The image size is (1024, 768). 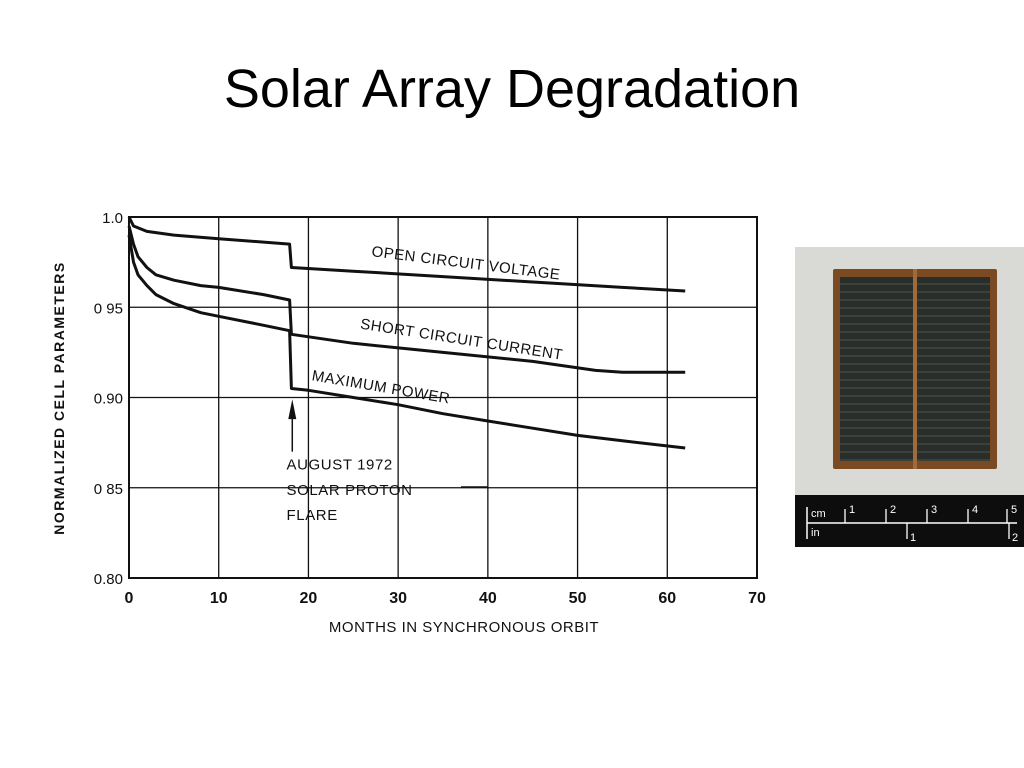 What do you see at coordinates (1015, 538) in the screenshot?
I see `ruler-in-tick-label: 2` at bounding box center [1015, 538].